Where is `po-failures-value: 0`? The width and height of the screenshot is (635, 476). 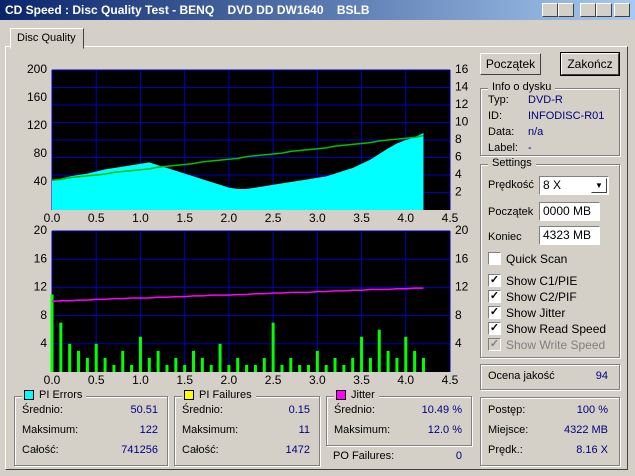 po-failures-value: 0 is located at coordinates (458, 456).